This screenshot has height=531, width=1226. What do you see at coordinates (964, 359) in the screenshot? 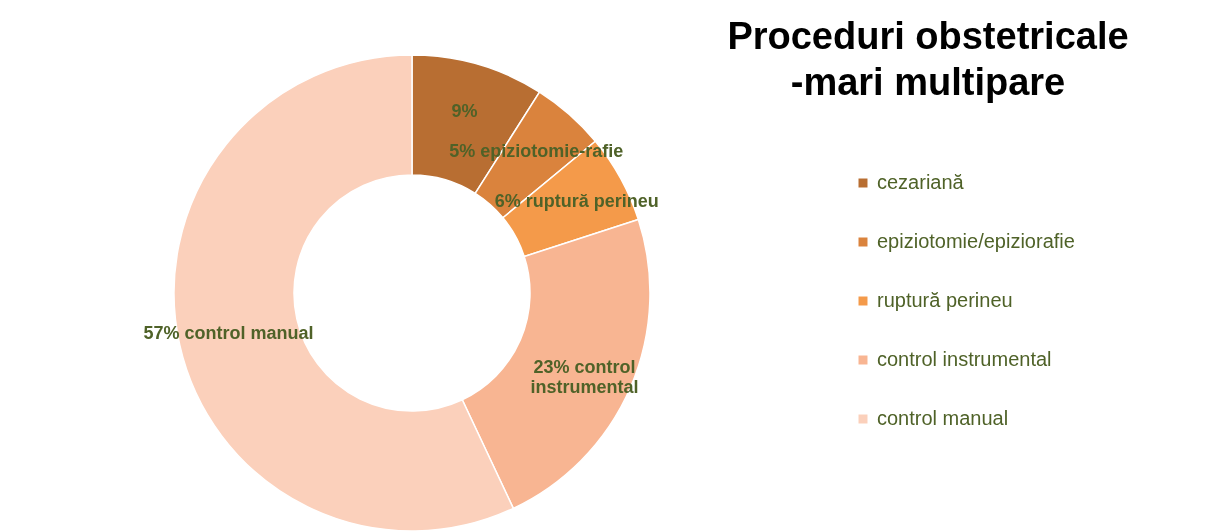
I see `legend-label: control instrumental` at bounding box center [964, 359].